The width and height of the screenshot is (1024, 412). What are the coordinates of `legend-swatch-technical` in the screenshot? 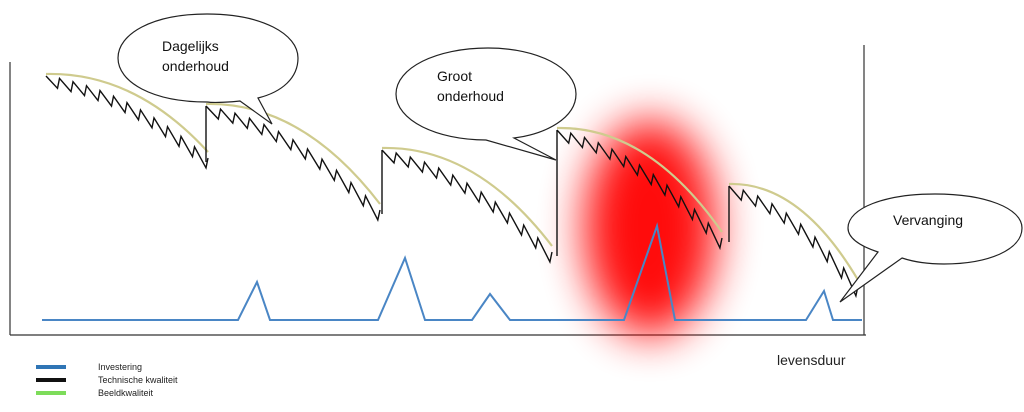 It's located at (51, 379).